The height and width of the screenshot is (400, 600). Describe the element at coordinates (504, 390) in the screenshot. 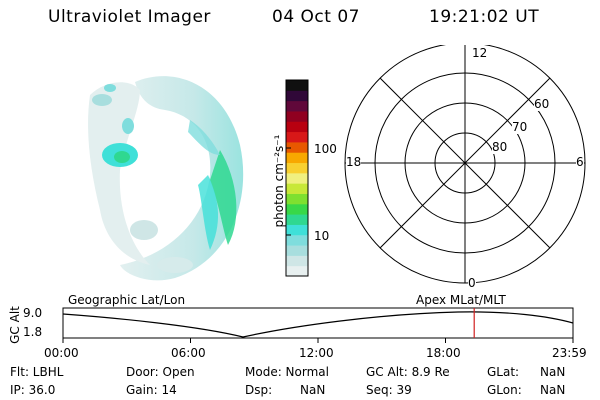

I see `glon-label: GLon:` at that location.